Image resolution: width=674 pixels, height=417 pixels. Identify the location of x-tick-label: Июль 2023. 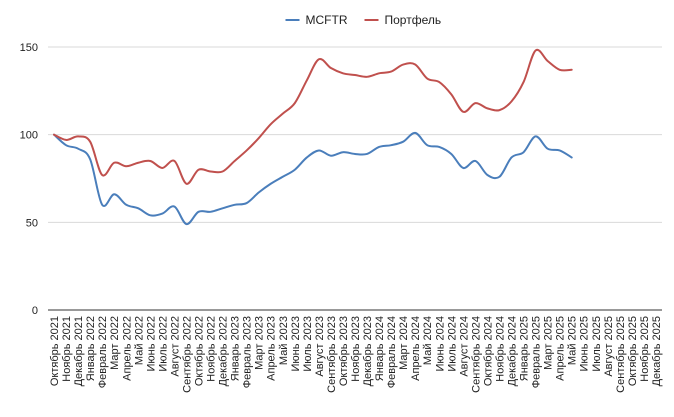
(308, 344).